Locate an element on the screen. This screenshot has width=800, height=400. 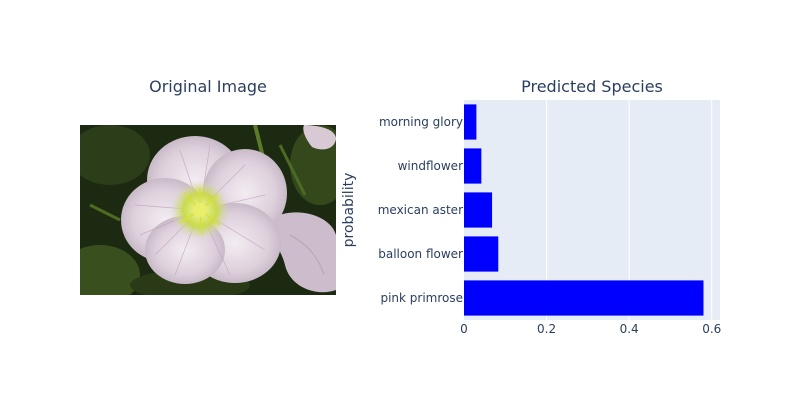
flower-illustration is located at coordinates (208, 210).